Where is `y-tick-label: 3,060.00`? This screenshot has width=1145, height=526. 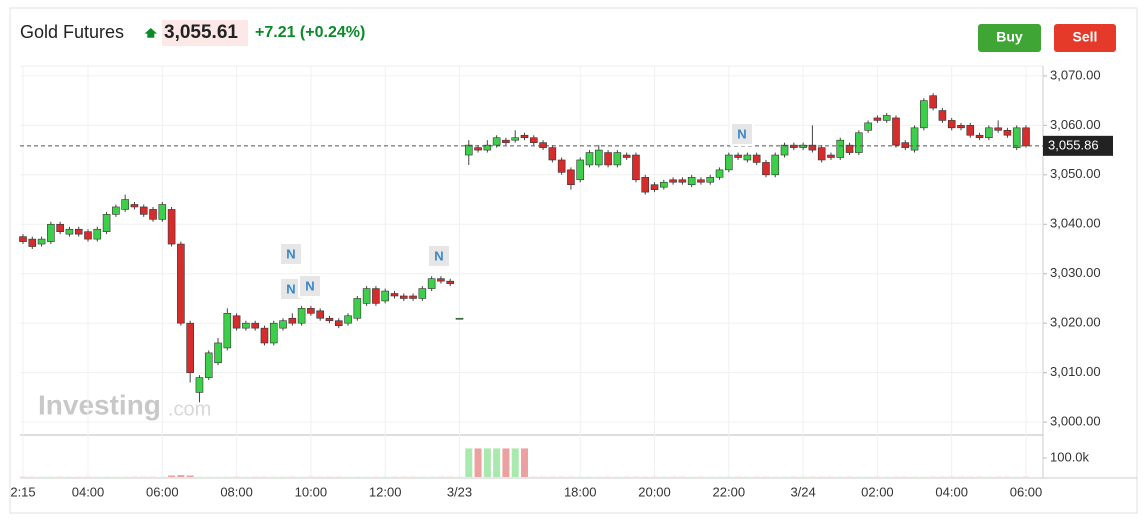 y-tick-label: 3,060.00 is located at coordinates (1075, 124).